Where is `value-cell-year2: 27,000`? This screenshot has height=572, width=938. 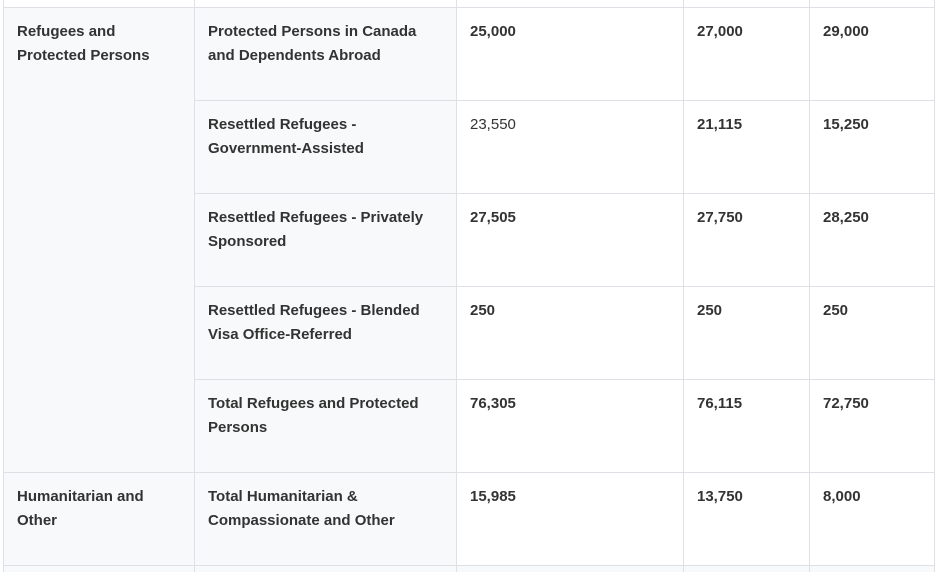 value-cell-year2: 27,000 is located at coordinates (746, 54).